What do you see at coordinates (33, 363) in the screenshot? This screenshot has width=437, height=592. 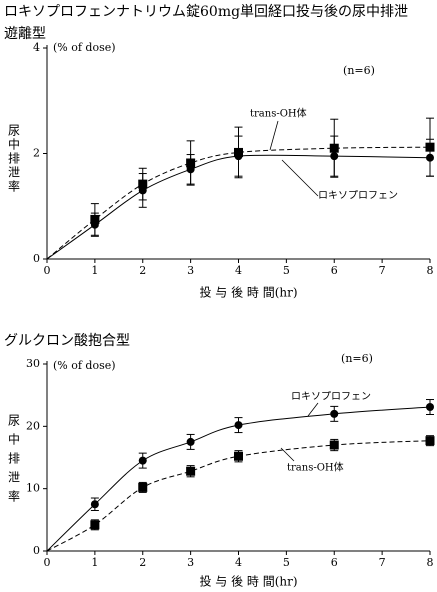 I see `chart-2-y-tick-label: 30` at bounding box center [33, 363].